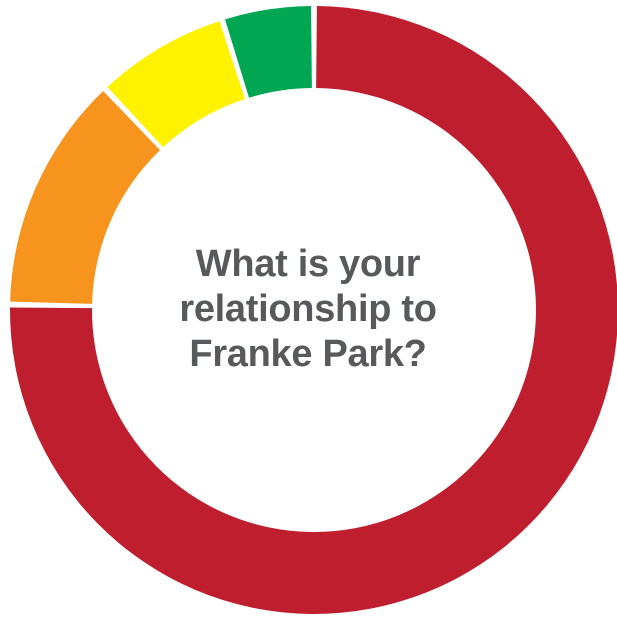 Image resolution: width=617 pixels, height=618 pixels. What do you see at coordinates (308, 354) in the screenshot?
I see `chart-title-line-3: Franke Park?` at bounding box center [308, 354].